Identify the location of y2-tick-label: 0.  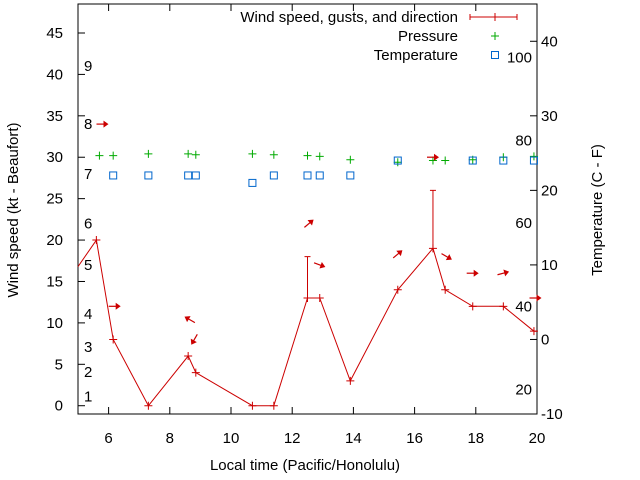
(545, 339).